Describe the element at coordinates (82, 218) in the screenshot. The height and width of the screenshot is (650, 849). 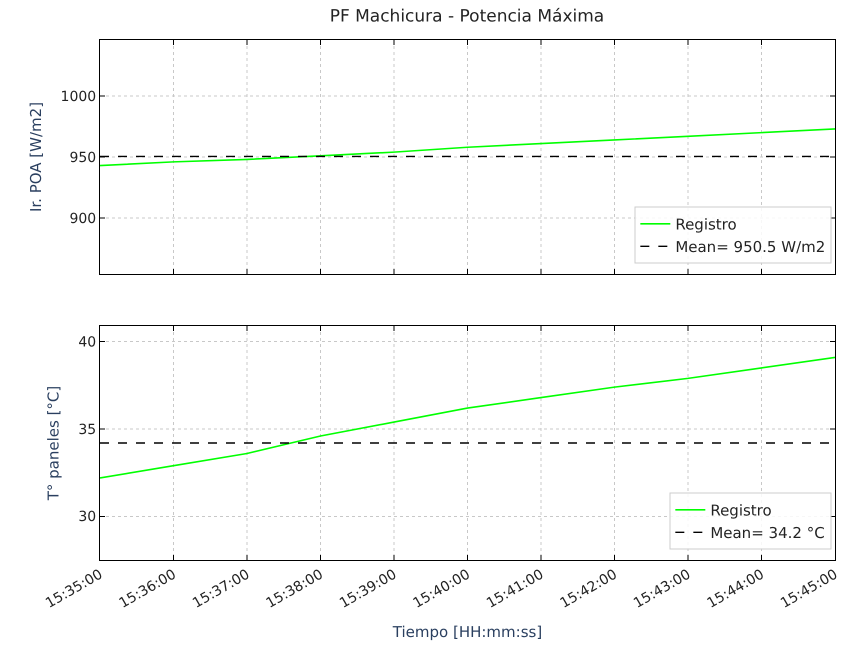
I see `y-tick-label: 900` at that location.